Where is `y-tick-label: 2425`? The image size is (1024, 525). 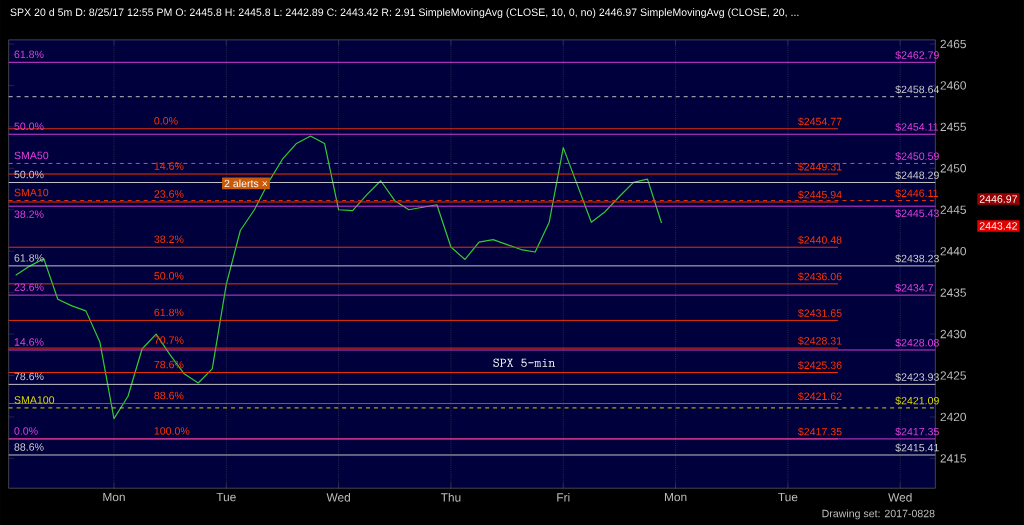 y-tick-label: 2425 is located at coordinates (953, 375).